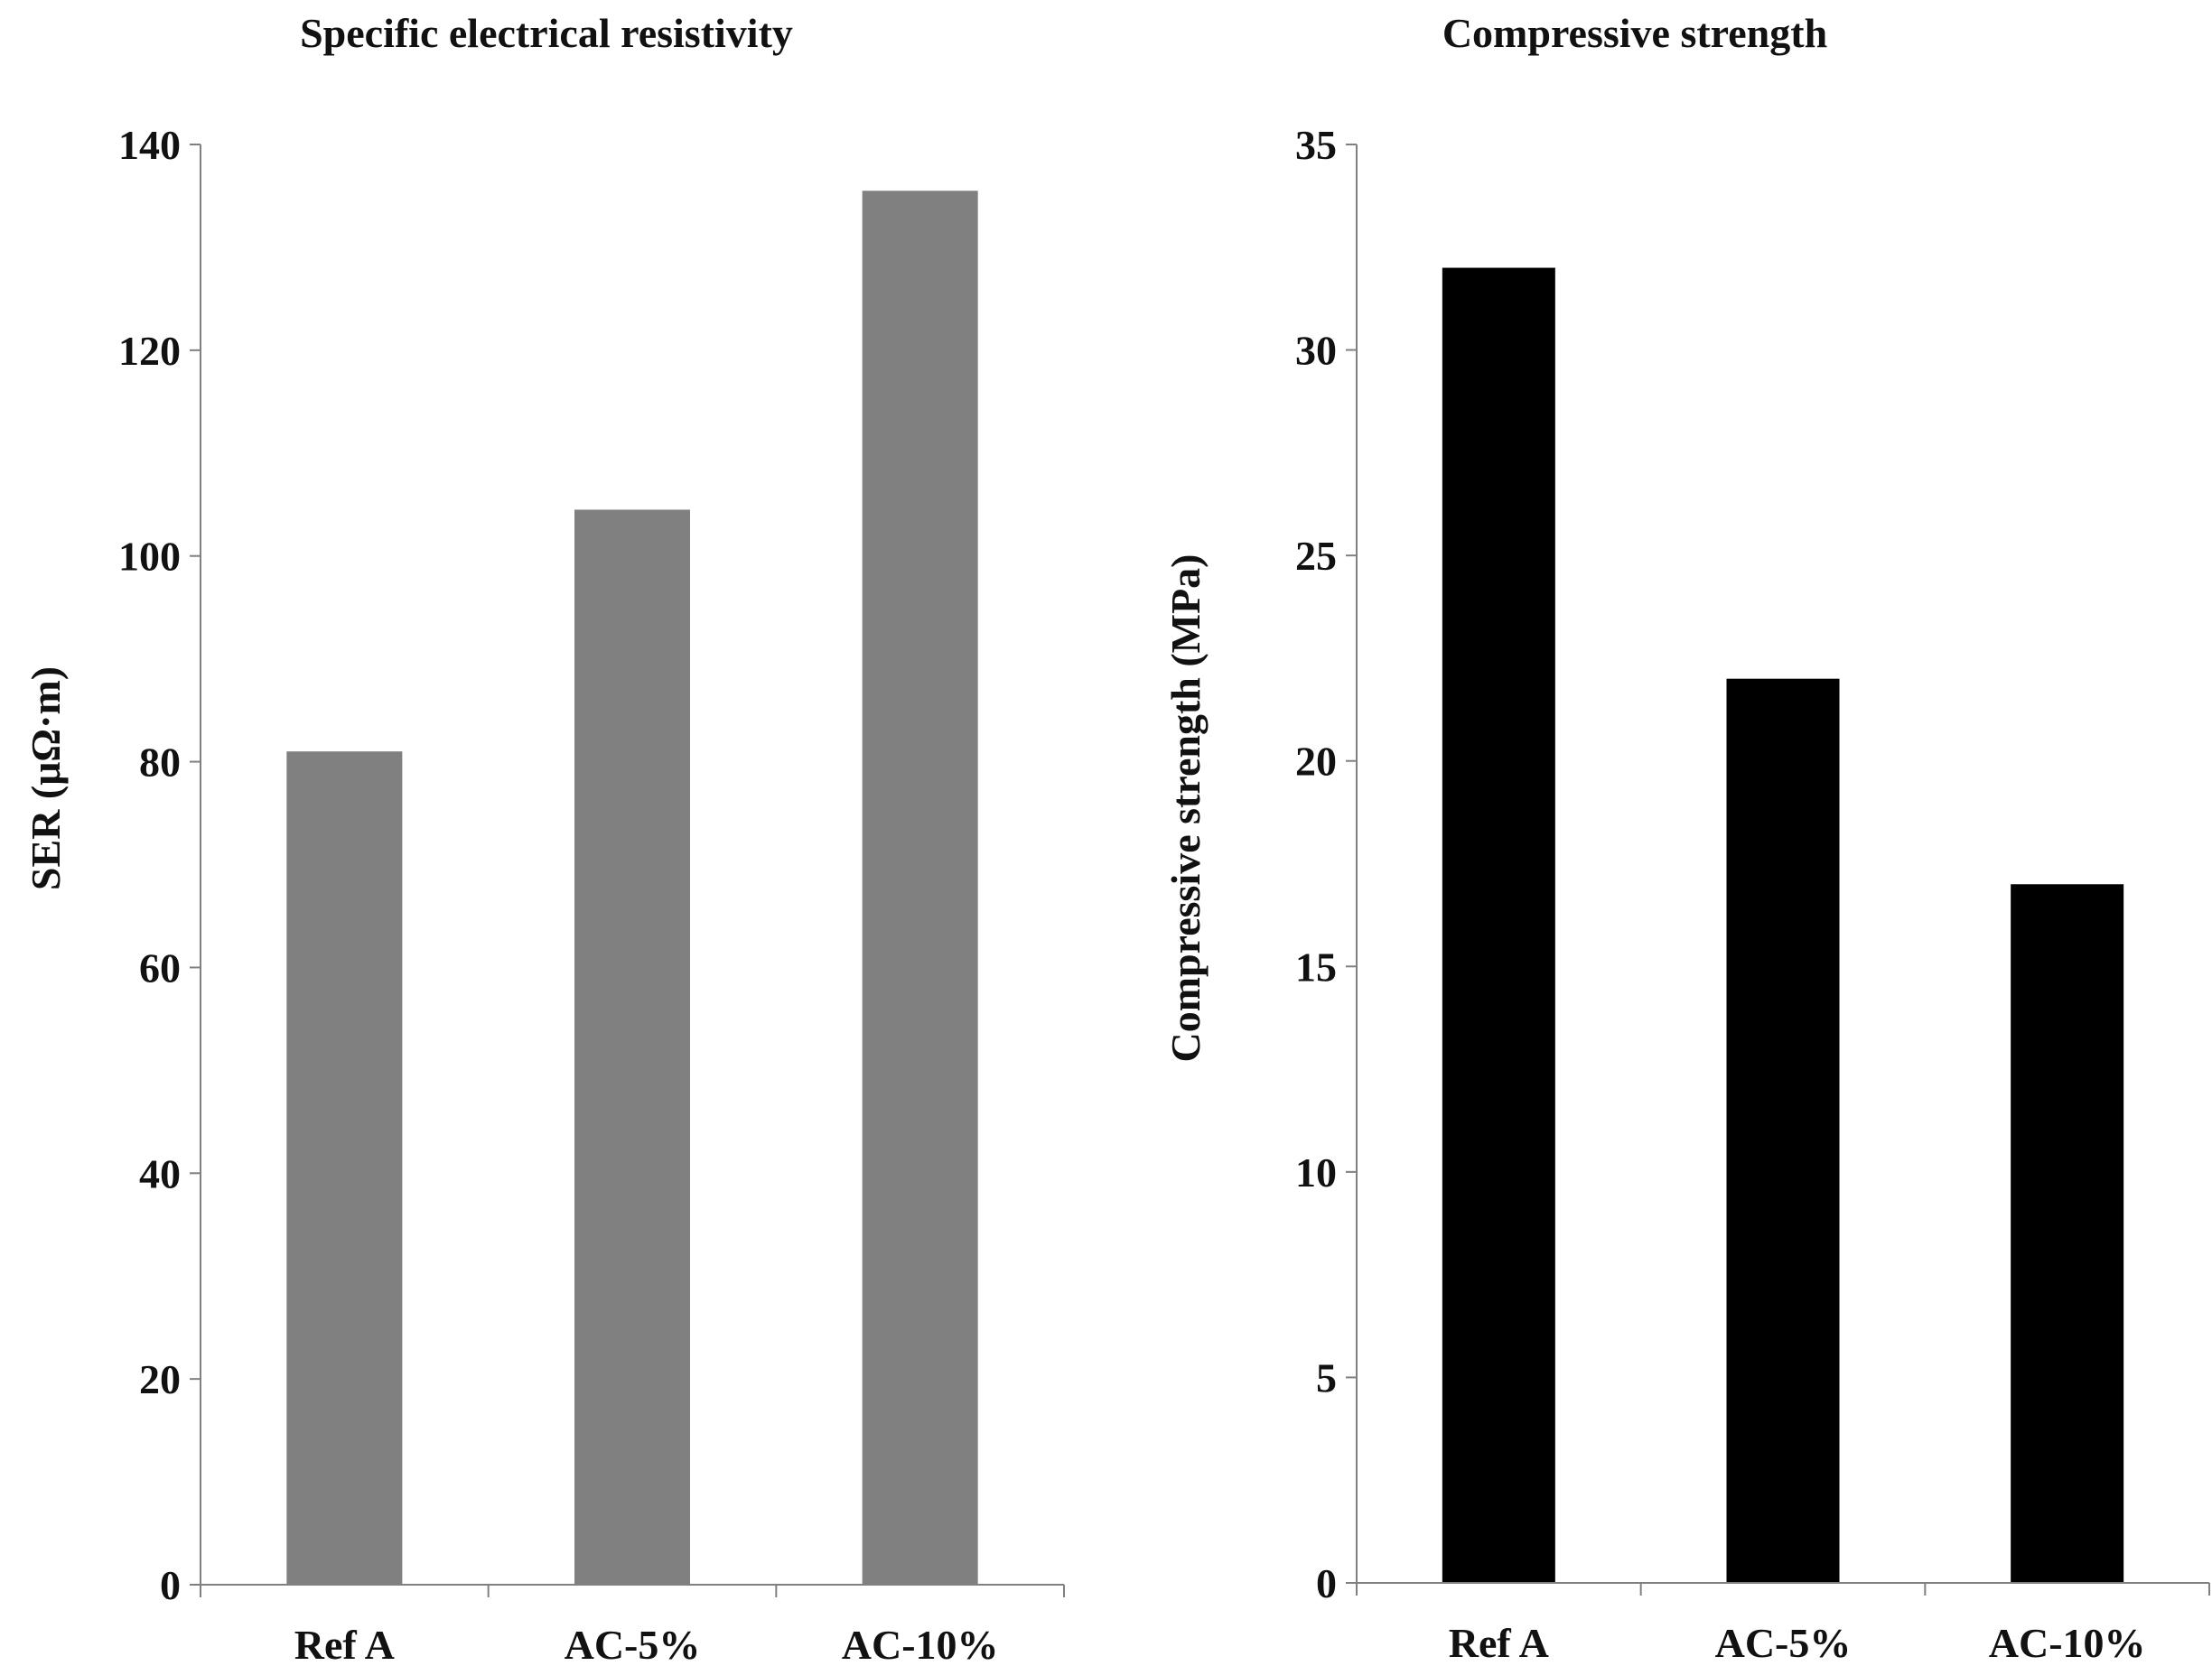  I want to click on compressive-y-tick-label: 20, so click(1316, 762).